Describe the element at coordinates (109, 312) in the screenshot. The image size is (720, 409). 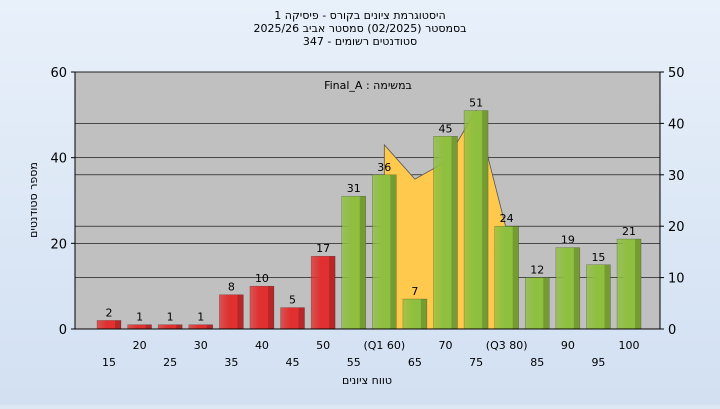
I see `data-label: 2` at that location.